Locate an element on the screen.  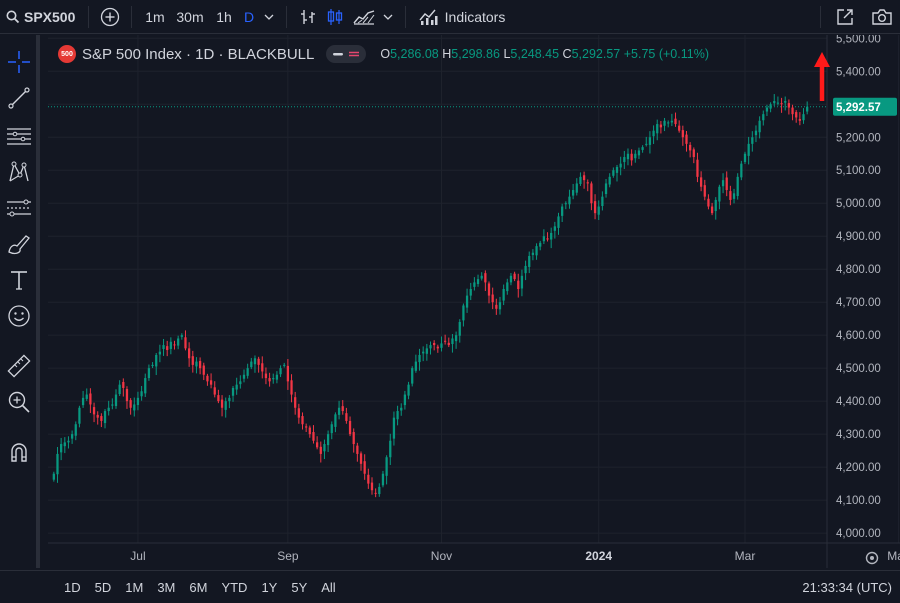
symbol-search: SPX500 is located at coordinates (40, 17).